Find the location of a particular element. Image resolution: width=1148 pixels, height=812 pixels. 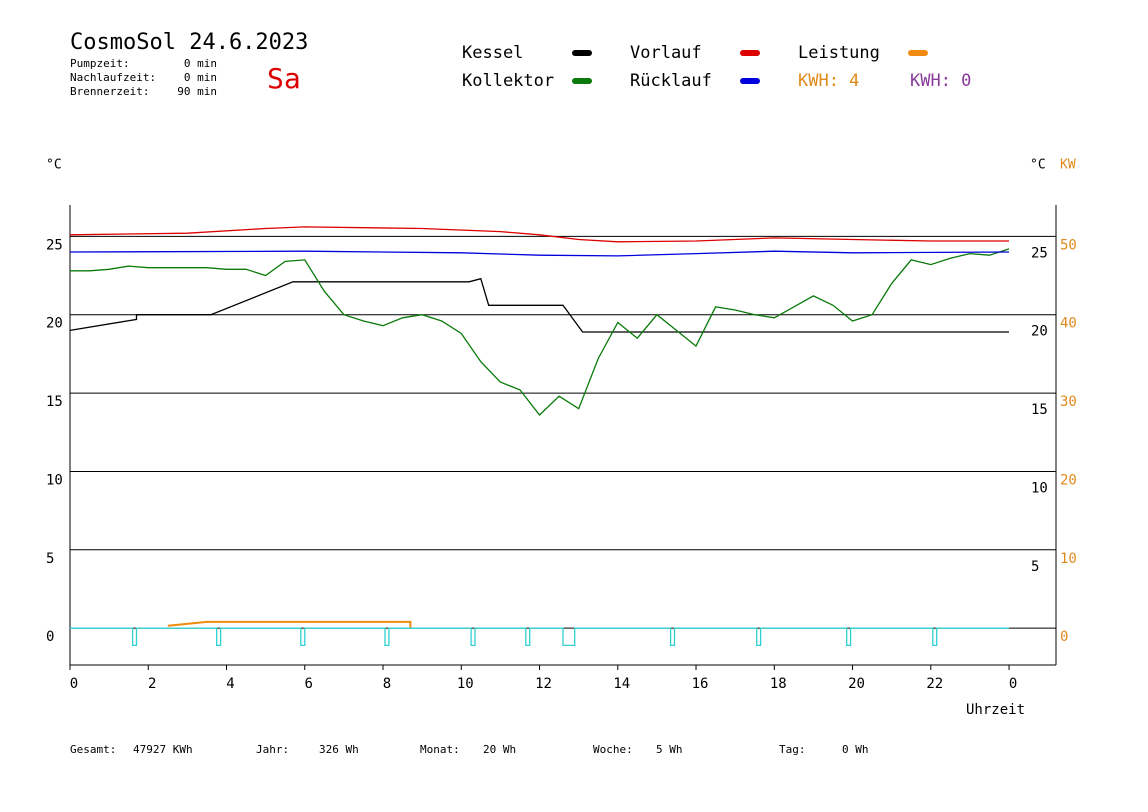

footer-label: Monat: is located at coordinates (440, 749).